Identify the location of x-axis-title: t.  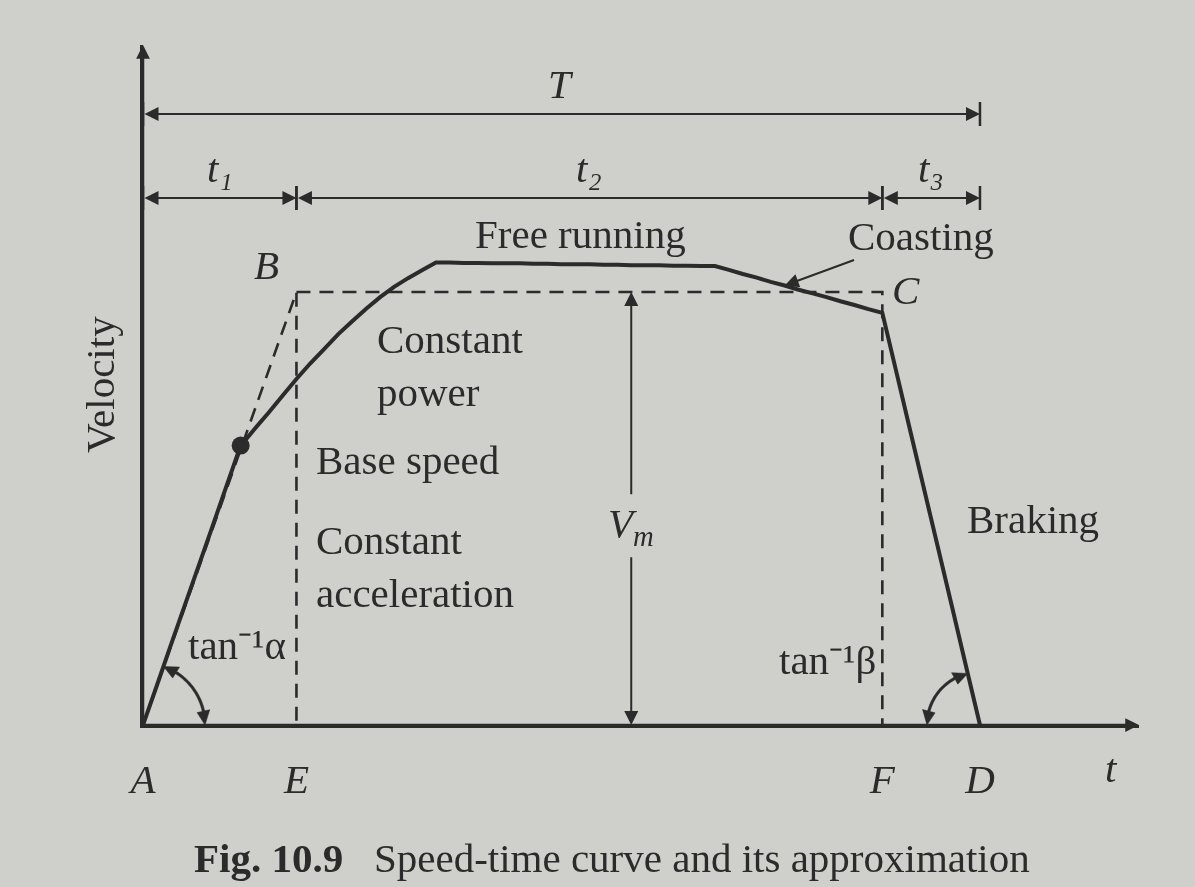
(1111, 768).